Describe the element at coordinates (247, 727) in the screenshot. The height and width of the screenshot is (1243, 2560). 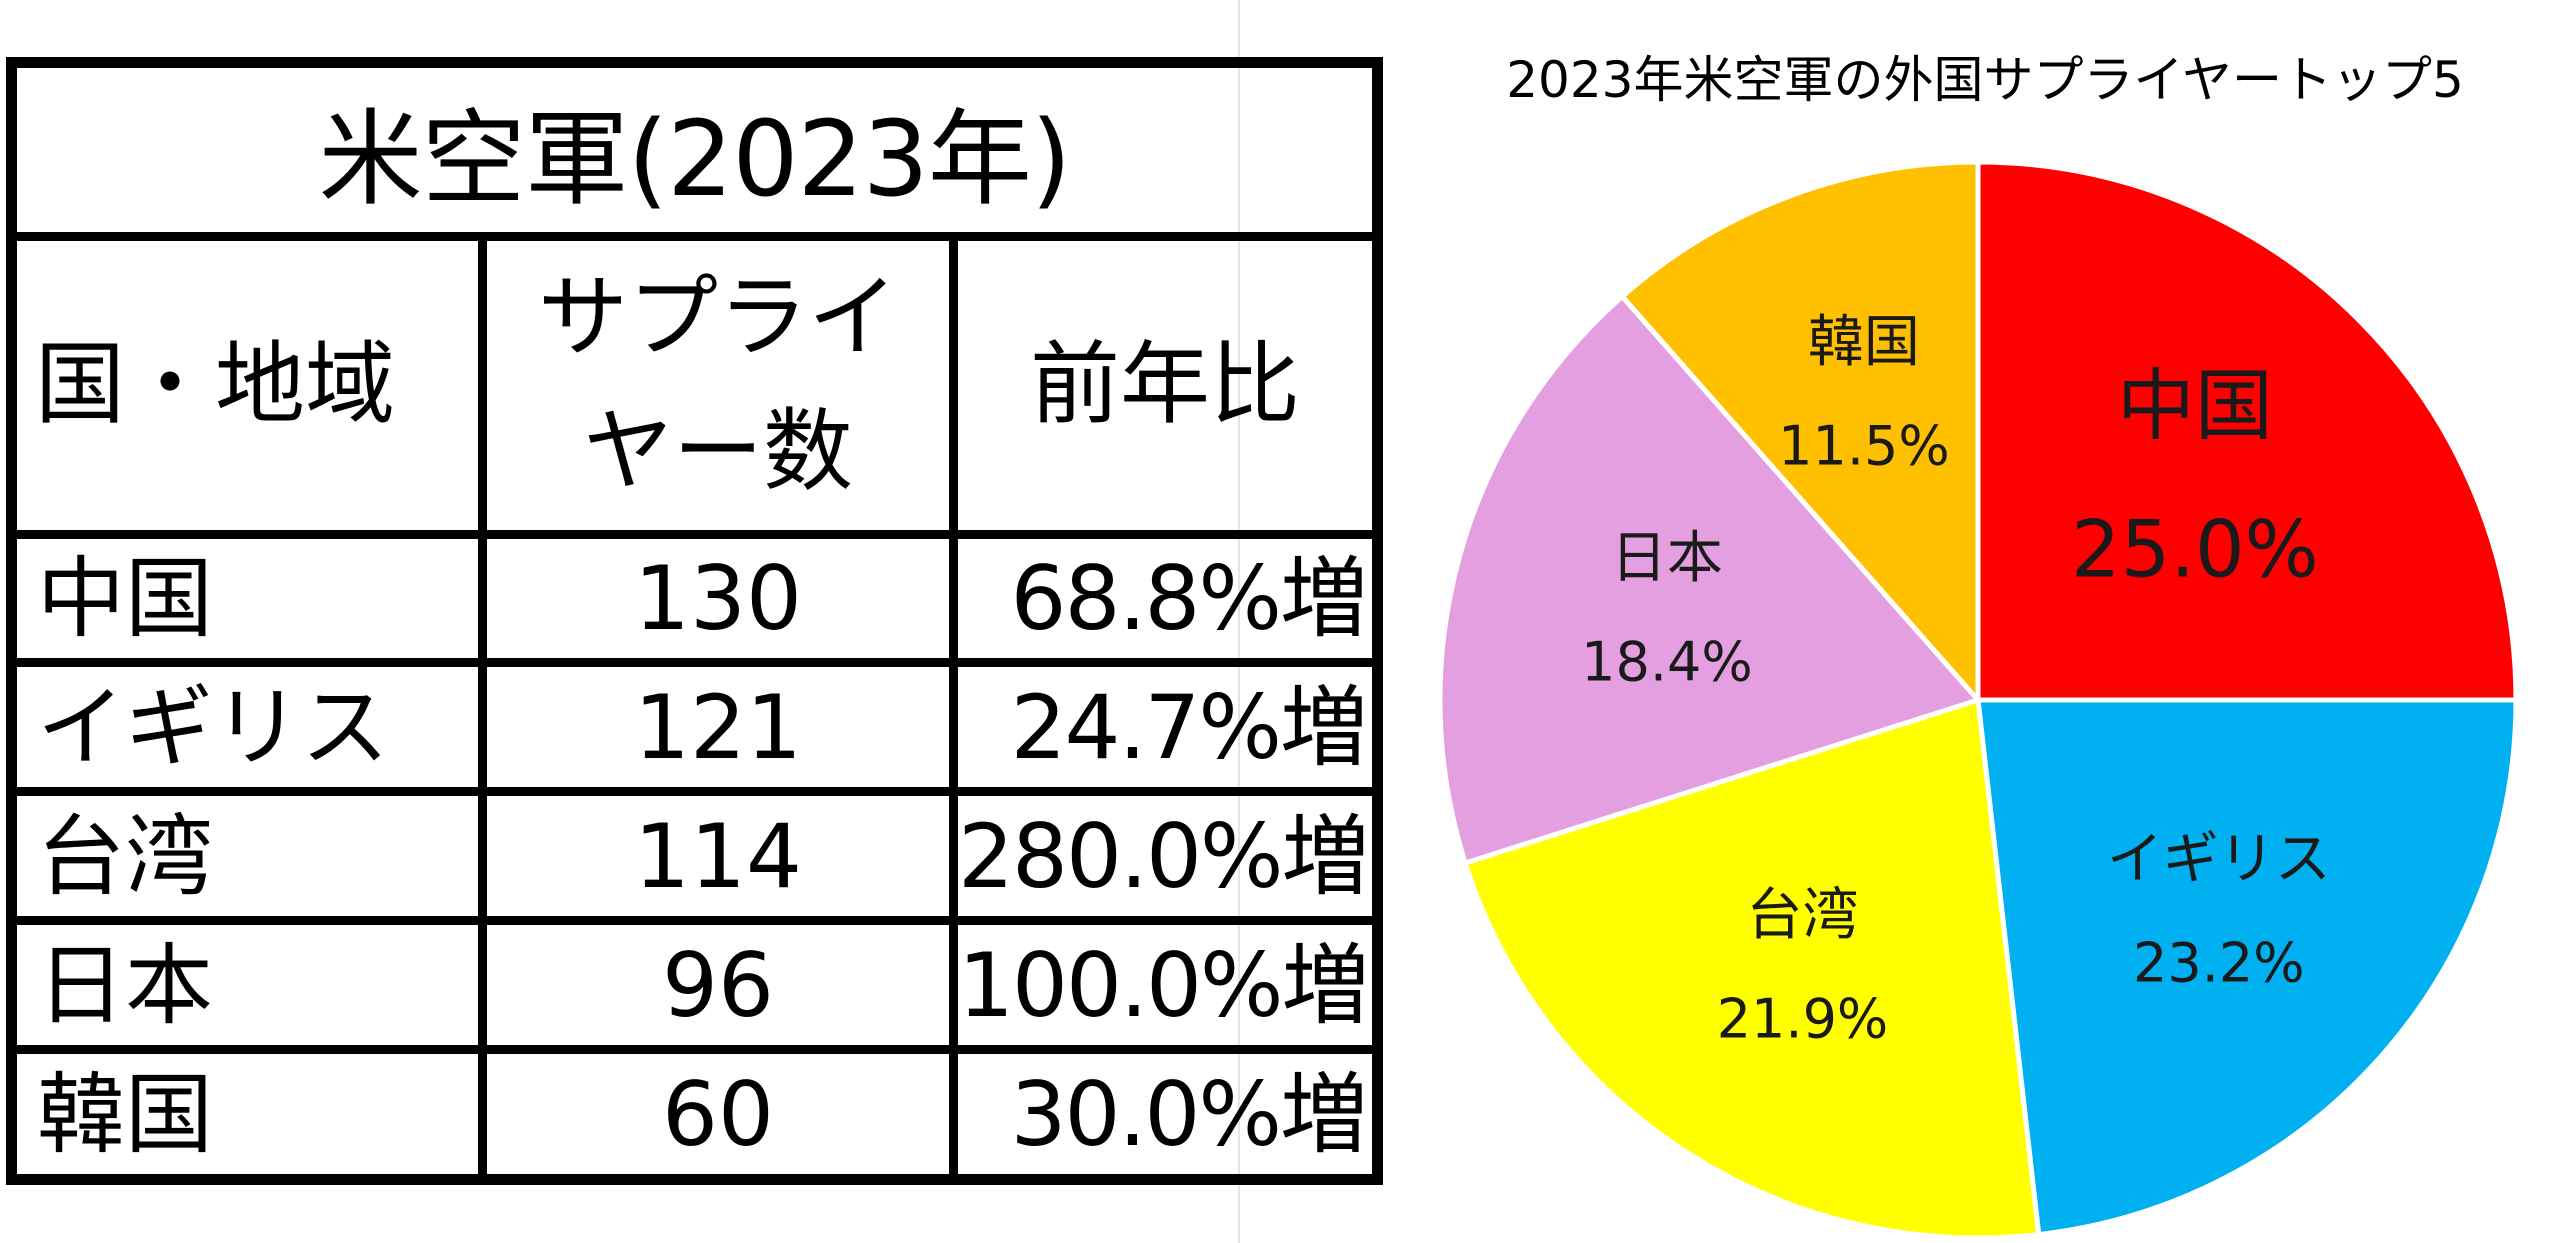
I see `cell-country: イギリス` at that location.